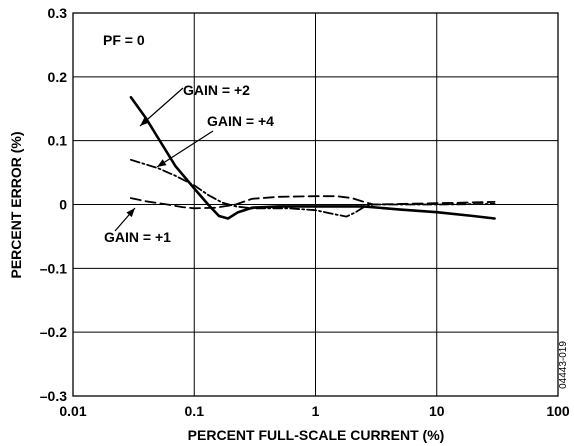 The image size is (574, 446). Describe the element at coordinates (63, 205) in the screenshot. I see `y-tick-label: 0` at that location.